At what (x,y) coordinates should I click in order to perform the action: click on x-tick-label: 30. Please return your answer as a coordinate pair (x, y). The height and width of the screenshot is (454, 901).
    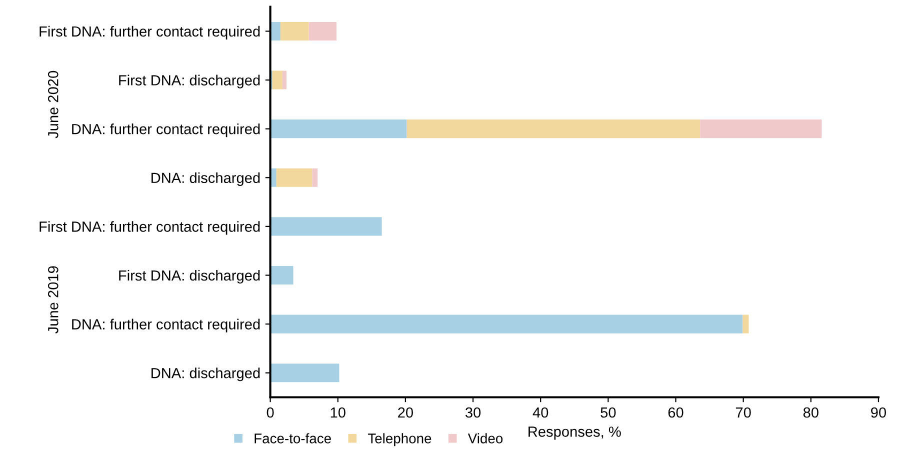
    Looking at the image, I should click on (473, 412).